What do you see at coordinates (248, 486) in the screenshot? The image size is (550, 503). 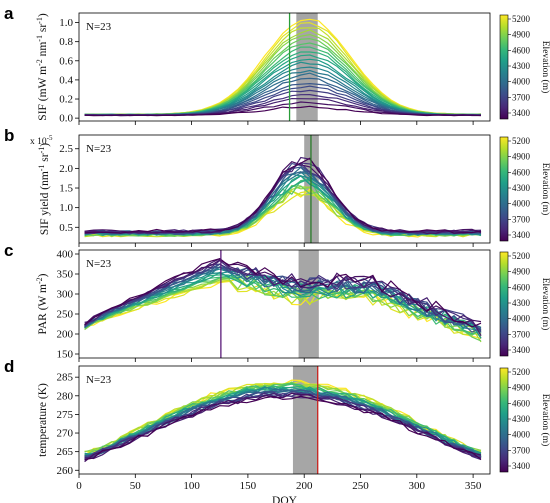 I see `x-tick-label: 150` at bounding box center [248, 486].